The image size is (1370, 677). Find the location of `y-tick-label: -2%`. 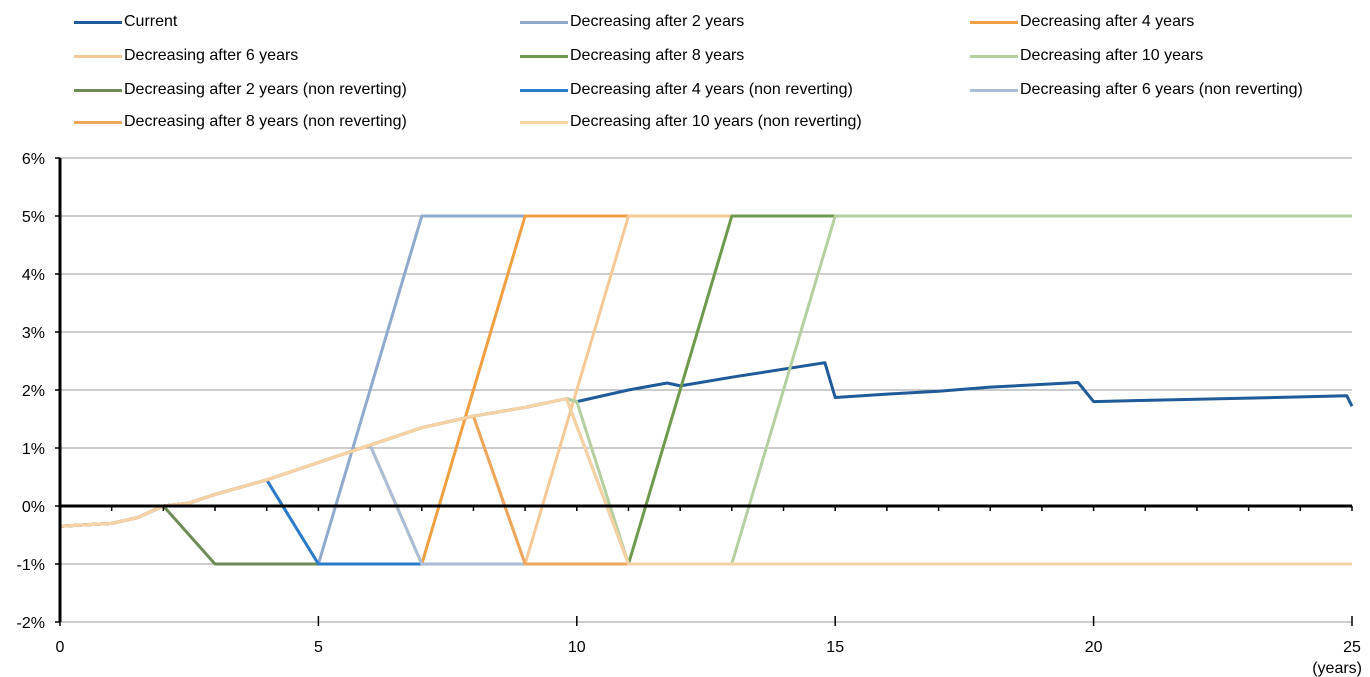

y-tick-label: -2% is located at coordinates (31, 623).